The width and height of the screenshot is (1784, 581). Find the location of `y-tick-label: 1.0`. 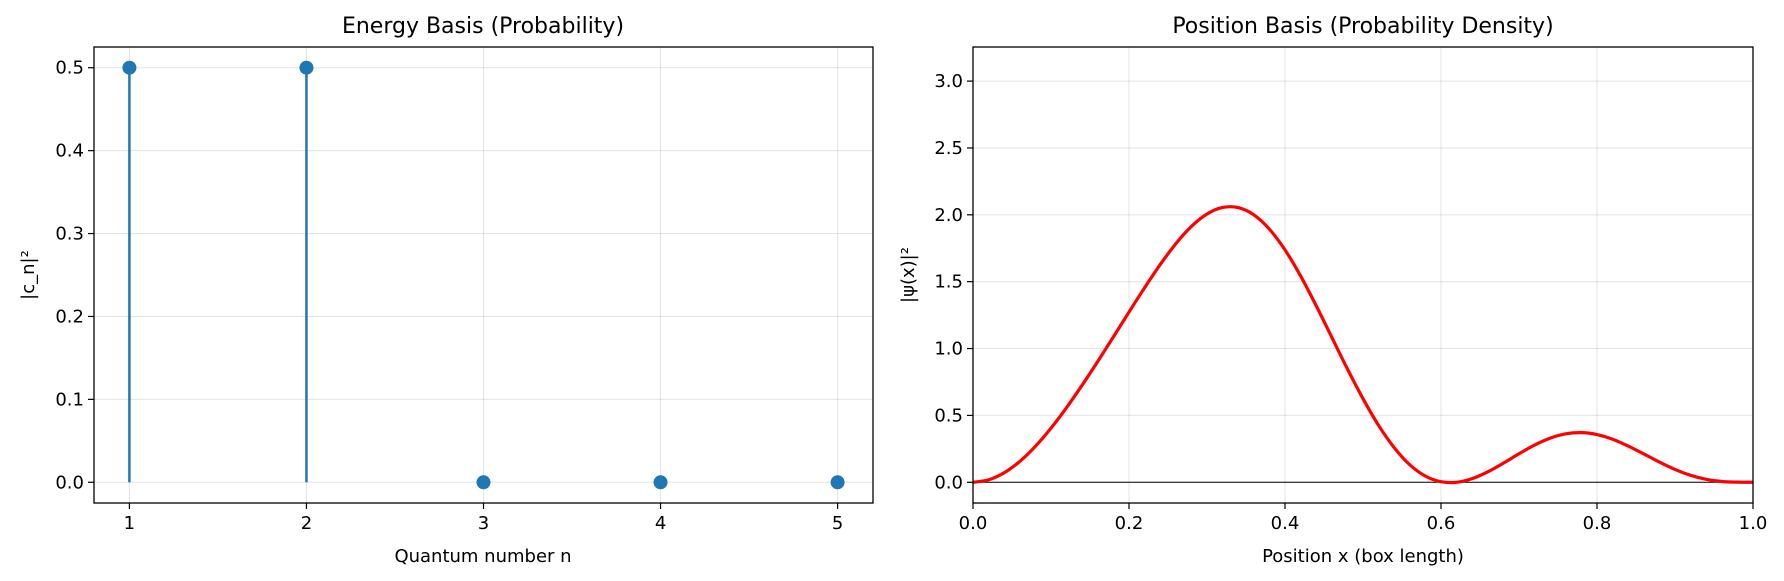

y-tick-label: 1.0 is located at coordinates (948, 349).